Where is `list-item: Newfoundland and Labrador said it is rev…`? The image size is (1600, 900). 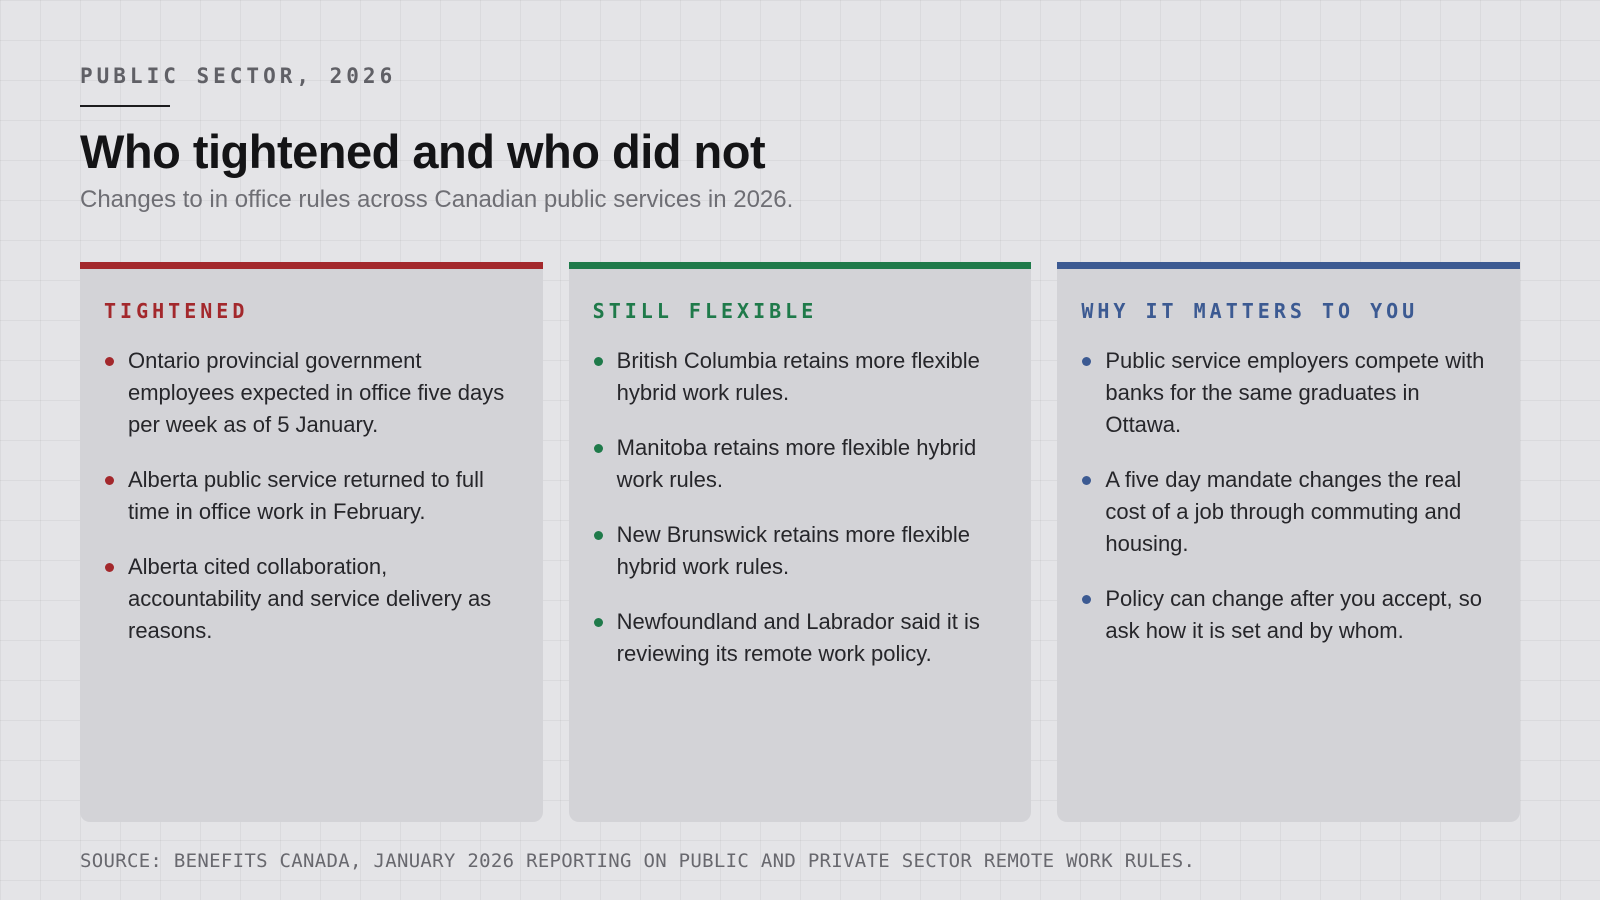 list-item: Newfoundland and Labrador said it is rev… is located at coordinates (800, 638).